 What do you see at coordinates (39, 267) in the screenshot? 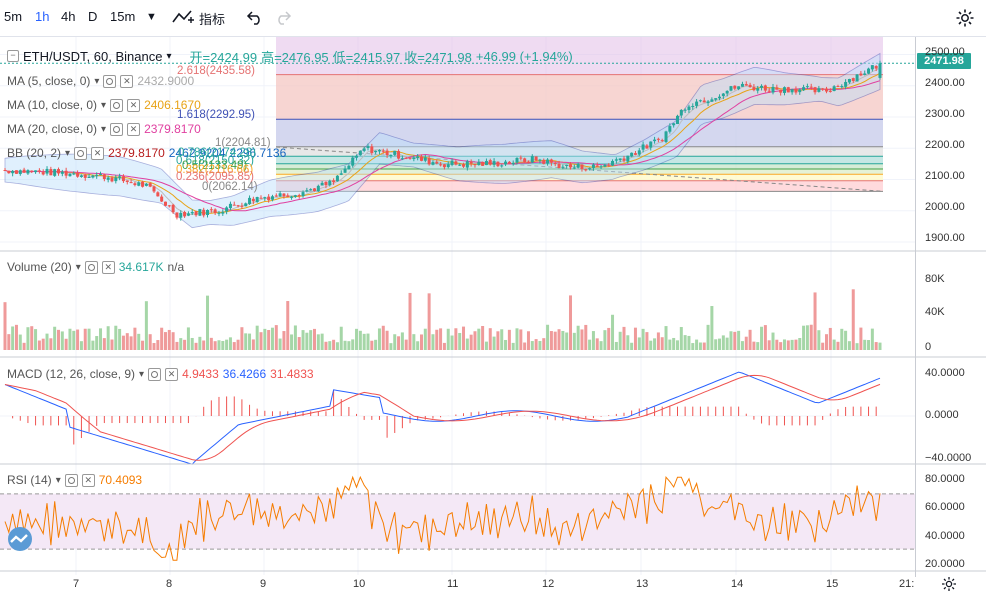
I see `volume-label: Volume (20)` at bounding box center [39, 267].